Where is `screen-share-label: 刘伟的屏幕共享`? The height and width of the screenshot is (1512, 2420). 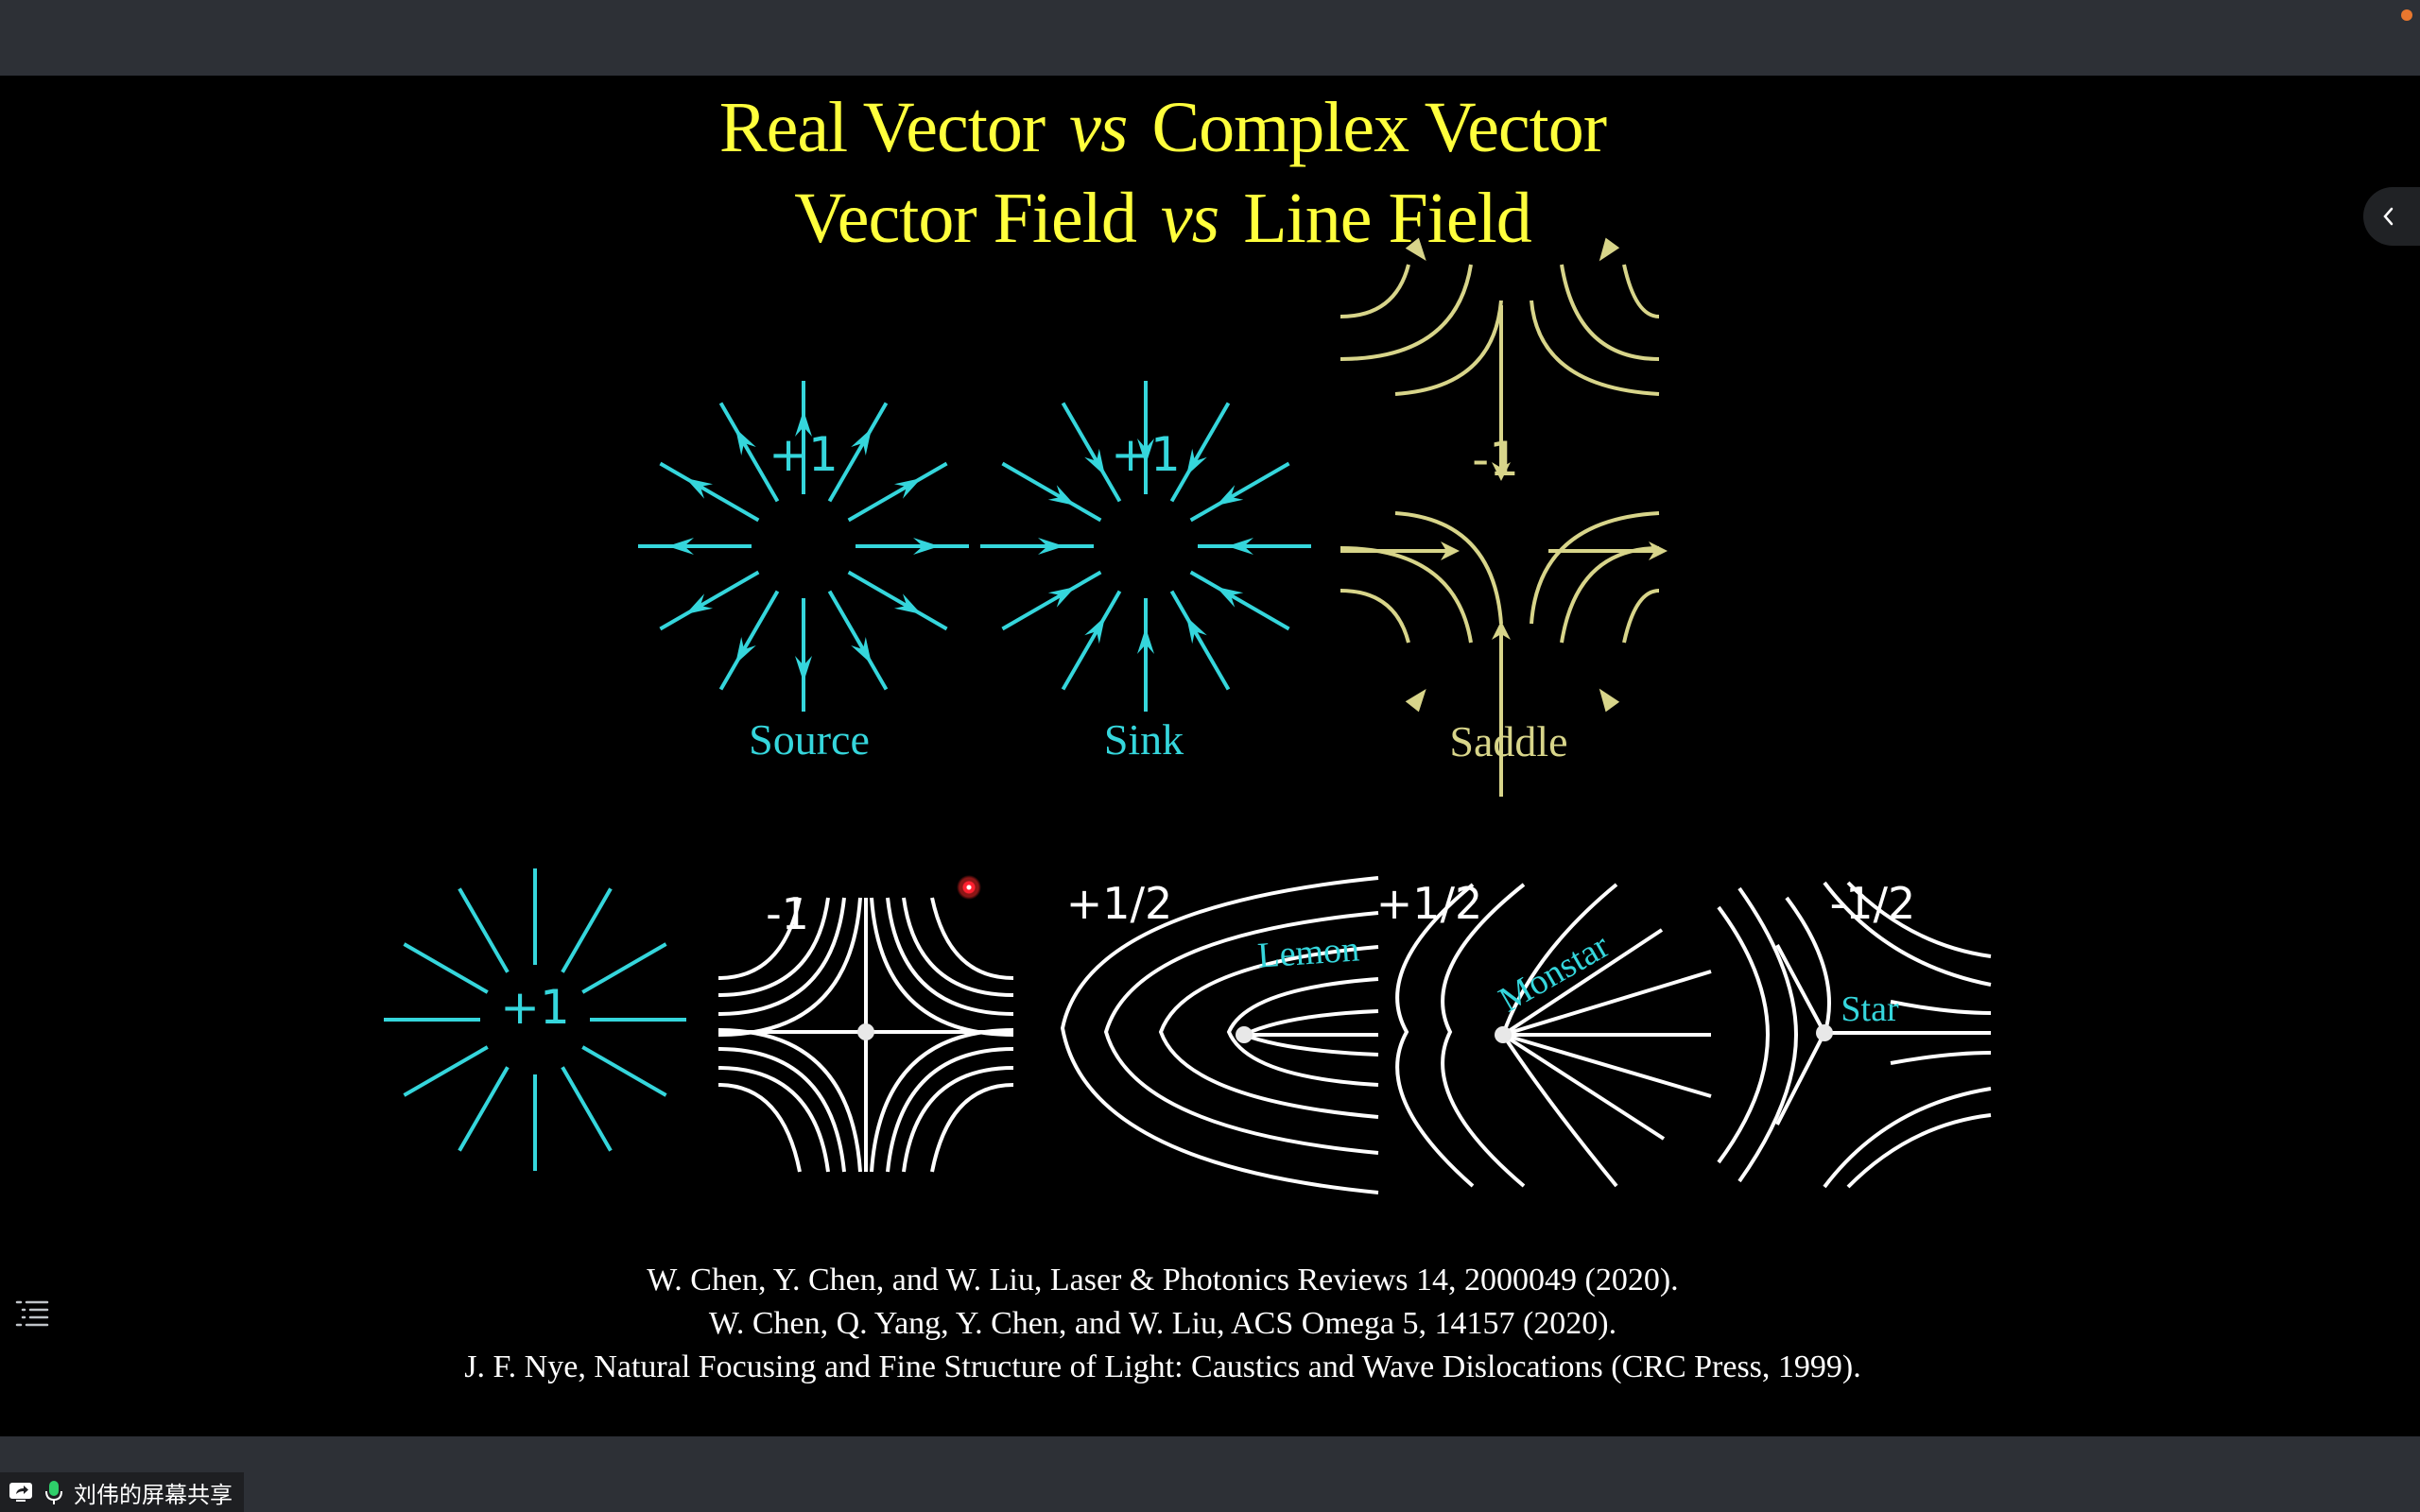
screen-share-label: 刘伟的屏幕共享 is located at coordinates (153, 1495).